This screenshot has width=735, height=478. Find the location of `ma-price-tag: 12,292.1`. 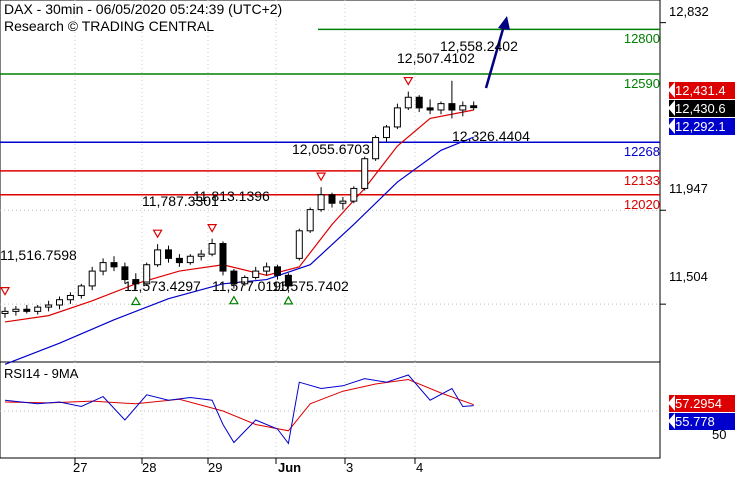

ma-price-tag: 12,292.1 is located at coordinates (702, 126).